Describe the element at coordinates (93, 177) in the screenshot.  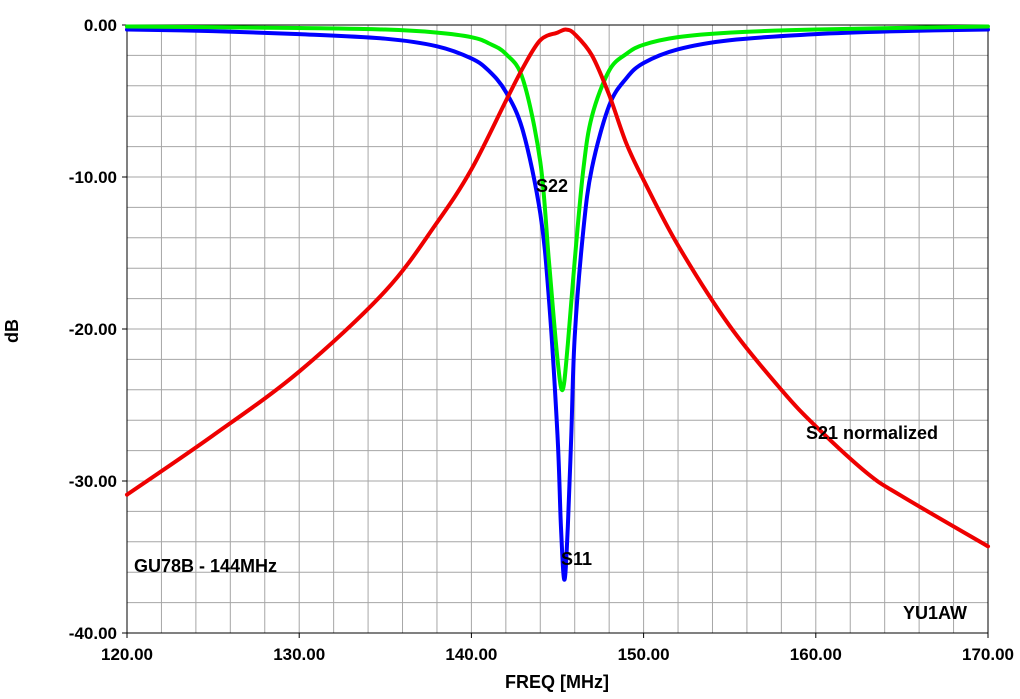
I see `y-tick-label: -10.00` at that location.